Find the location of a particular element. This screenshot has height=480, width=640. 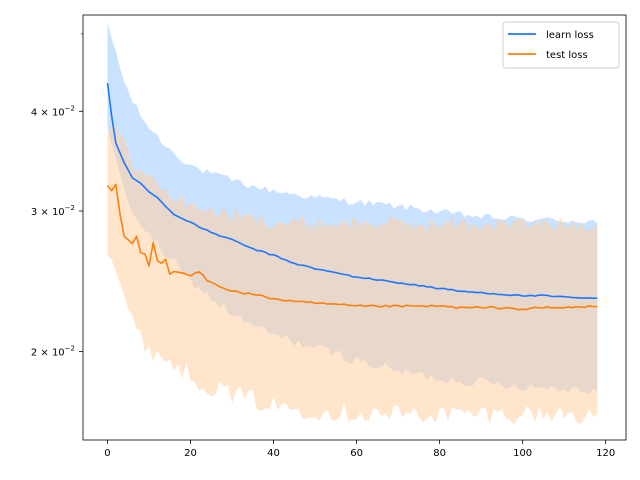

x-tick-label: 120 is located at coordinates (605, 453).